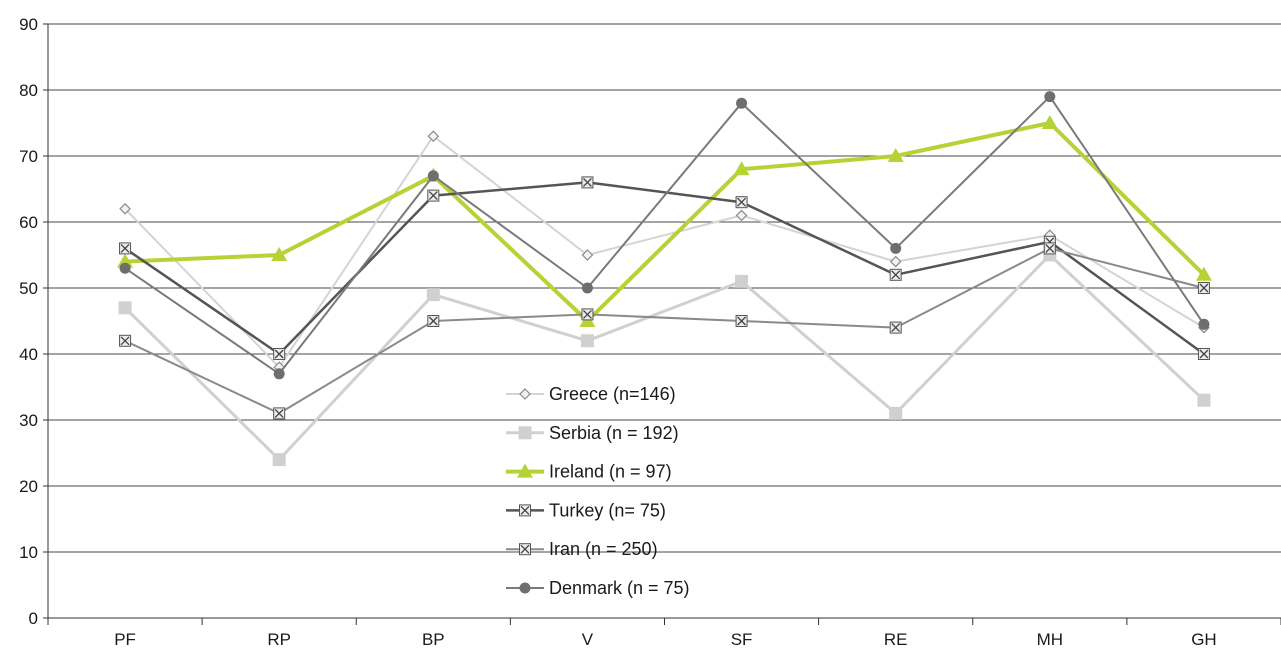  What do you see at coordinates (28, 420) in the screenshot?
I see `y-tick-label: 30` at bounding box center [28, 420].